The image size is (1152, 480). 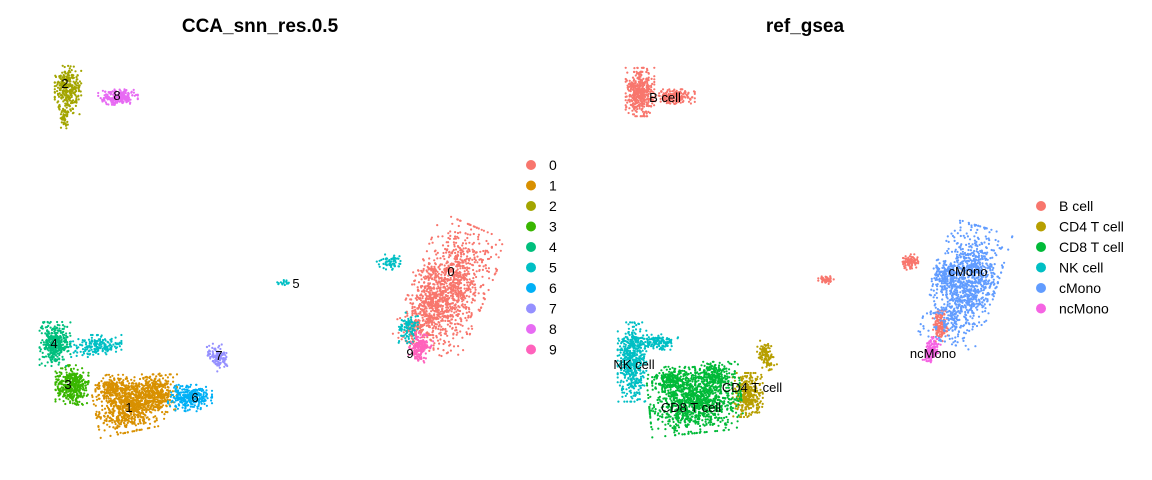 I want to click on panel-title: ref_gsea, so click(x=805, y=26).